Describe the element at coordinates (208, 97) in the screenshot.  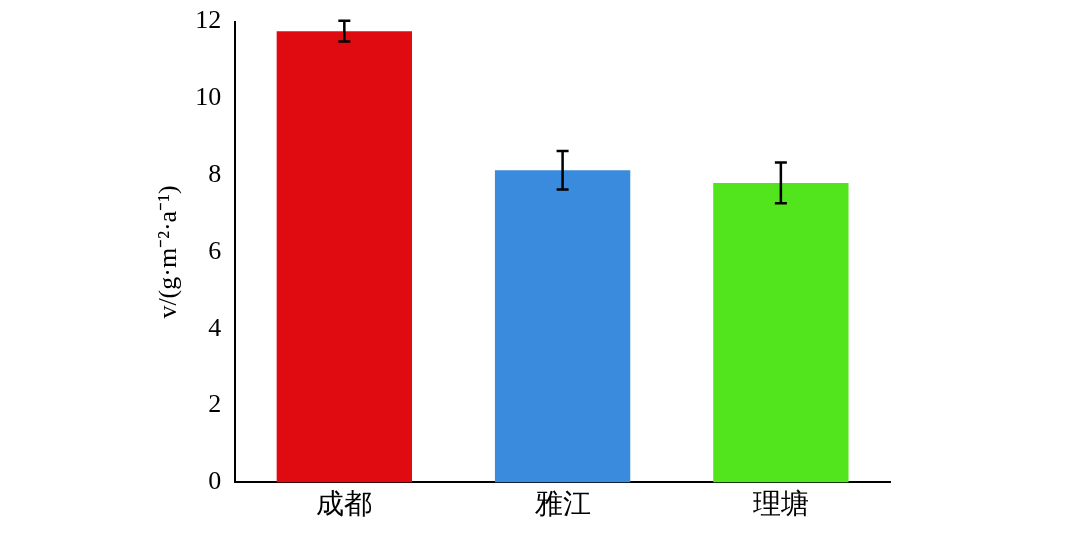
I see `y-tick-label: 10` at that location.